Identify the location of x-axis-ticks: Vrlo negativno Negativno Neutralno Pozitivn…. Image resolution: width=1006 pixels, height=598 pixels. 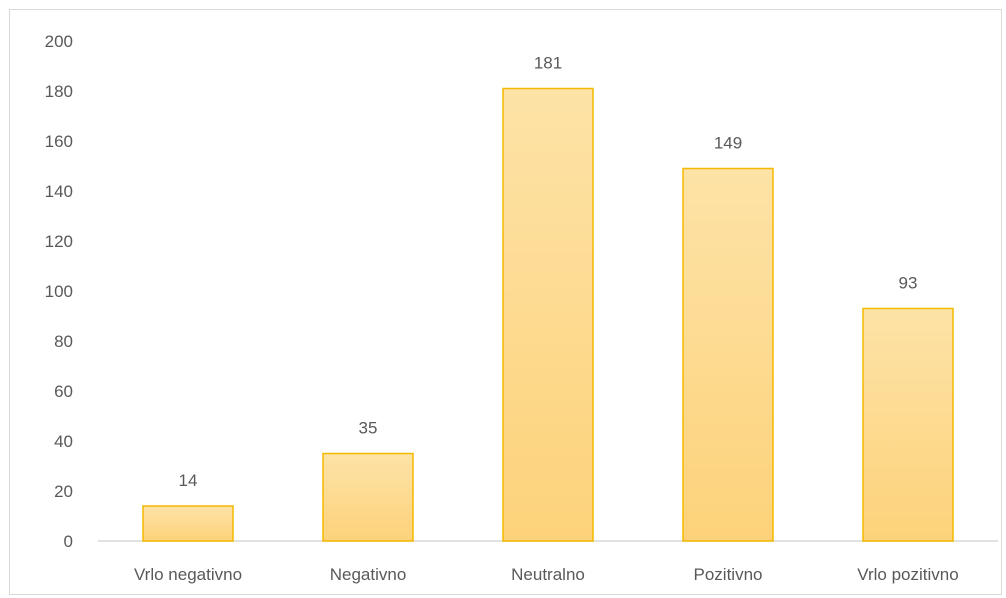
(546, 574).